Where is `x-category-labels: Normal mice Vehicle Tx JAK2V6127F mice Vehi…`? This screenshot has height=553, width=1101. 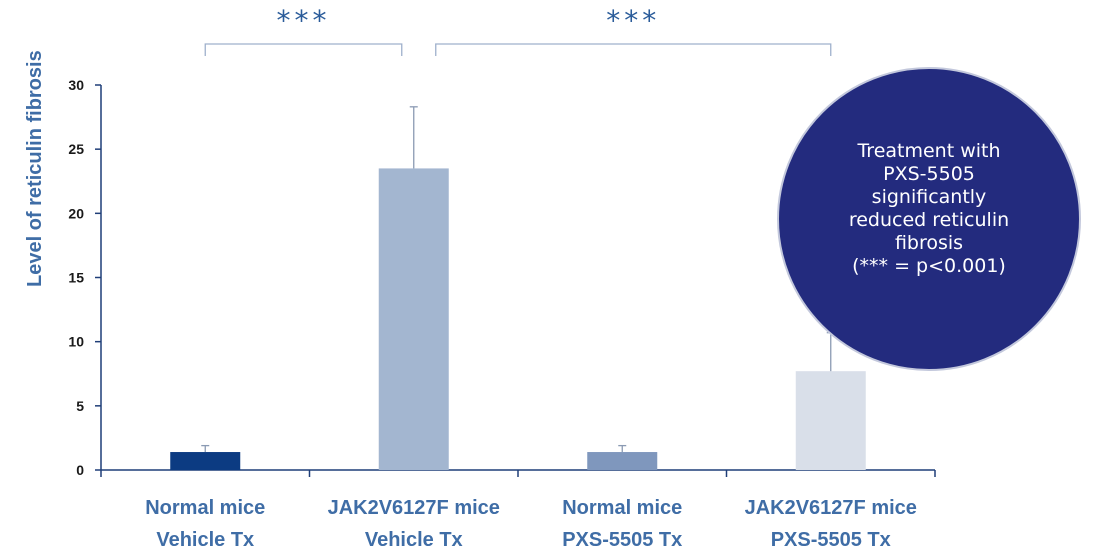 x-category-labels: Normal mice Vehicle Tx JAK2V6127F mice Vehi… is located at coordinates (531, 524).